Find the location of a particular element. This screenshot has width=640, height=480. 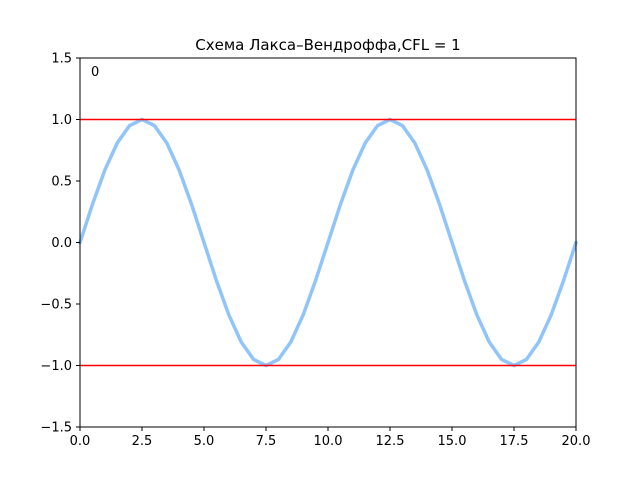

y-tick-label: 0.0 is located at coordinates (61, 243).